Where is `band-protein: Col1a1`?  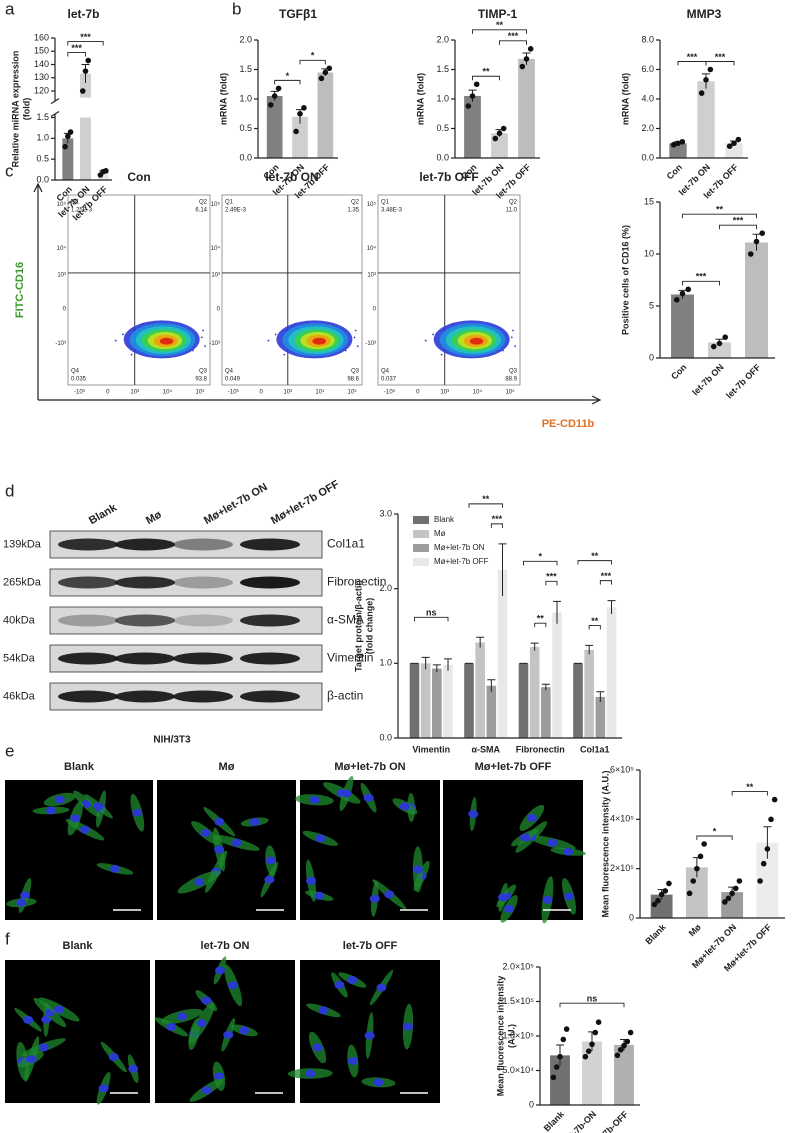
band-protein: Col1a1 is located at coordinates (346, 544).